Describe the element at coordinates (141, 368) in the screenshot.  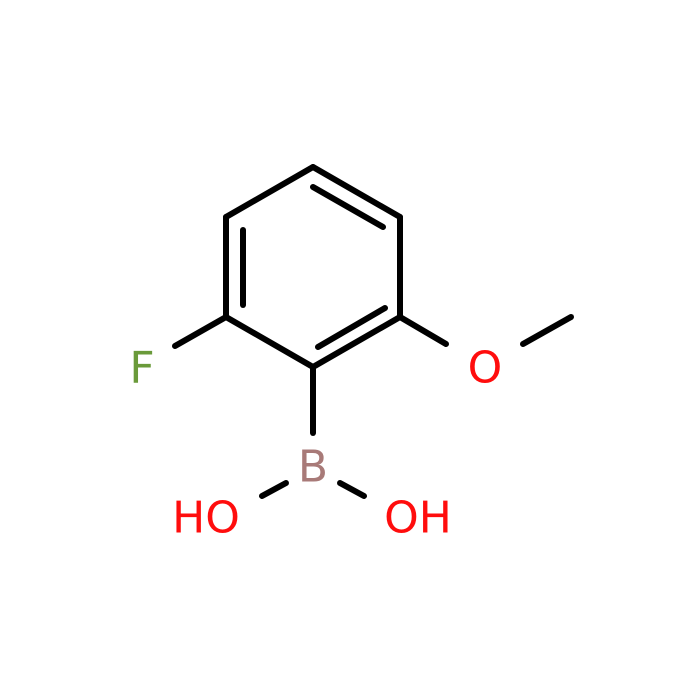
I see `atom-label: F` at that location.